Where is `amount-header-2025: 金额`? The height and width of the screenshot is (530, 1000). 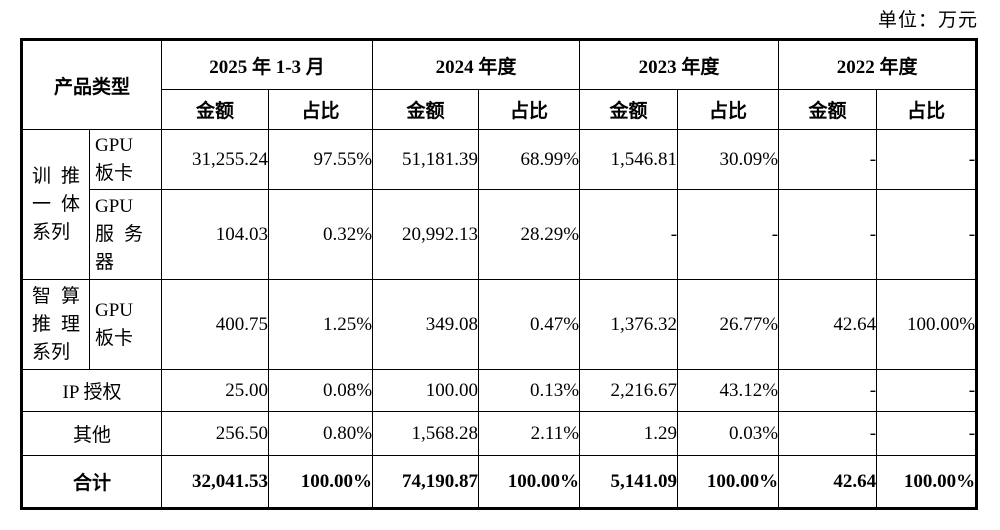 amount-header-2025: 金额 is located at coordinates (215, 109).